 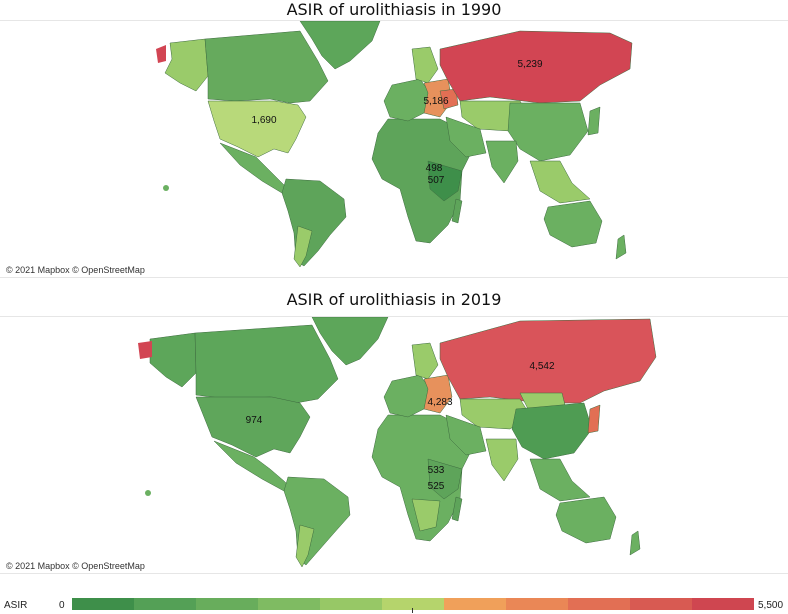 I want to click on map-attribution-2019: © 2021 Mapbox © OpenStreetMap, so click(x=75, y=566).